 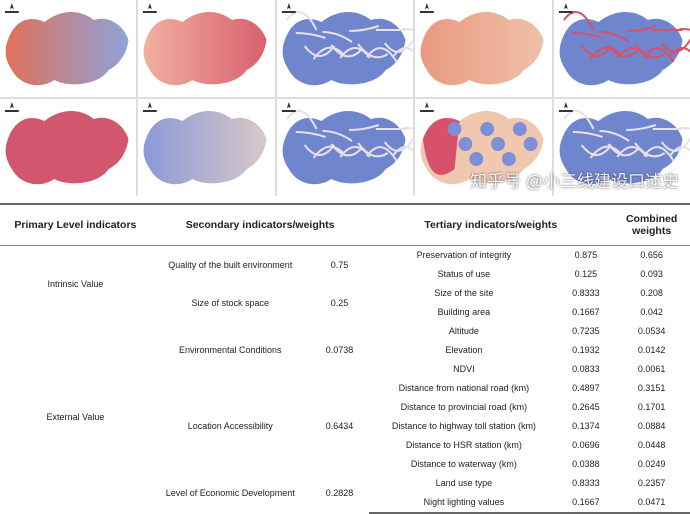 What do you see at coordinates (651, 407) in the screenshot?
I see `combined-weight: 0.1701` at bounding box center [651, 407].